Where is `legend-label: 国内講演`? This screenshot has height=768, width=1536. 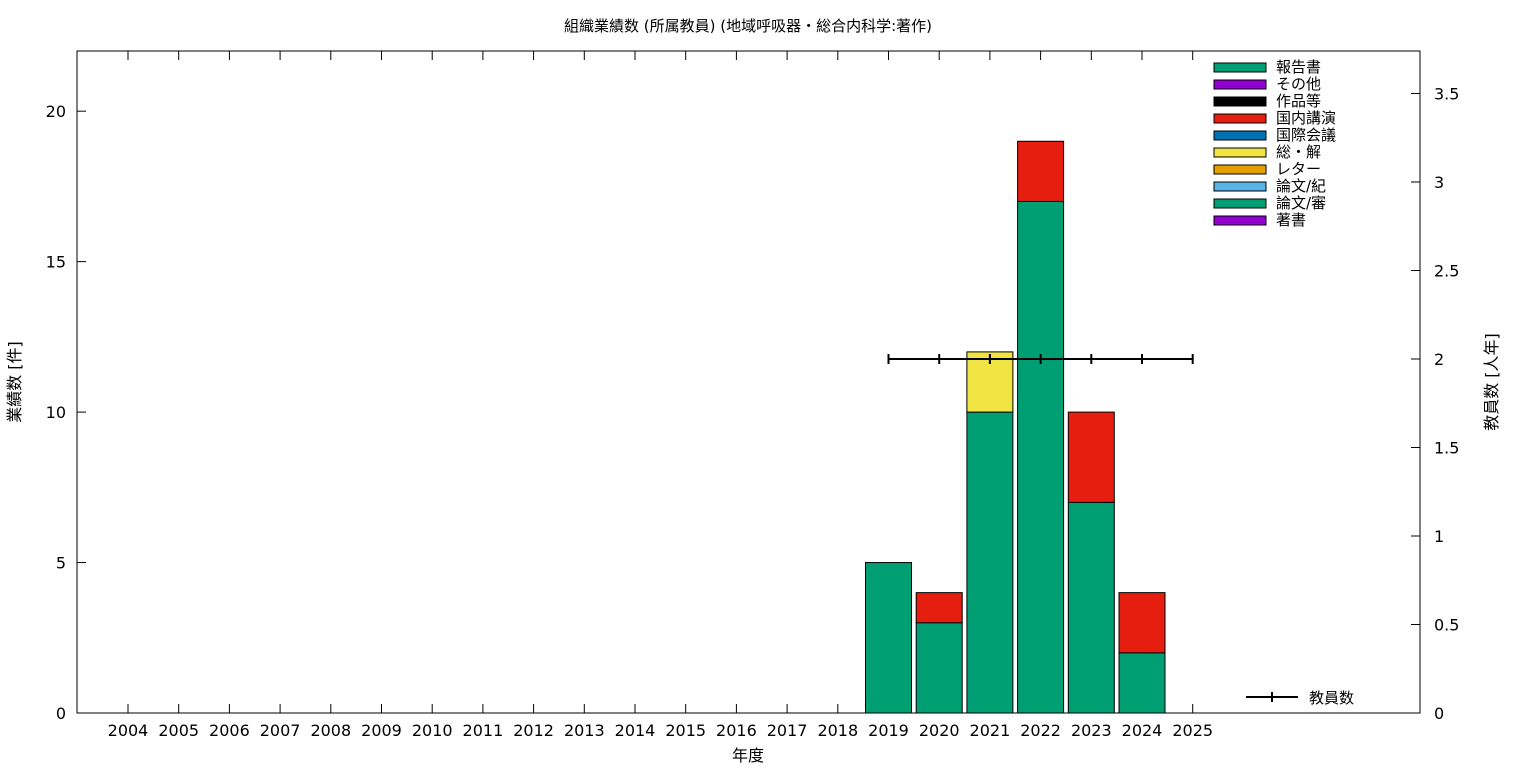 legend-label: 国内講演 is located at coordinates (1306, 118).